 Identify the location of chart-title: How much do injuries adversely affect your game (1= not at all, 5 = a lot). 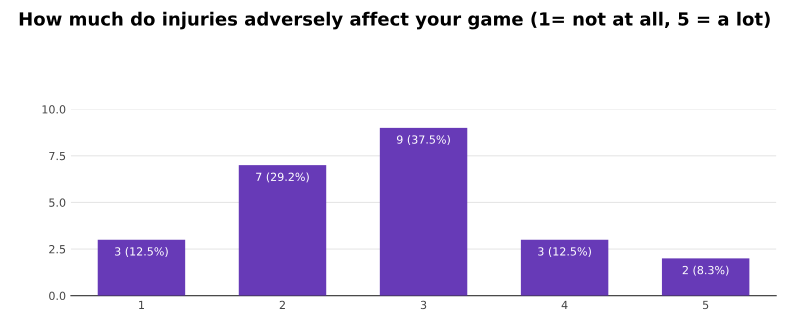
(395, 21).